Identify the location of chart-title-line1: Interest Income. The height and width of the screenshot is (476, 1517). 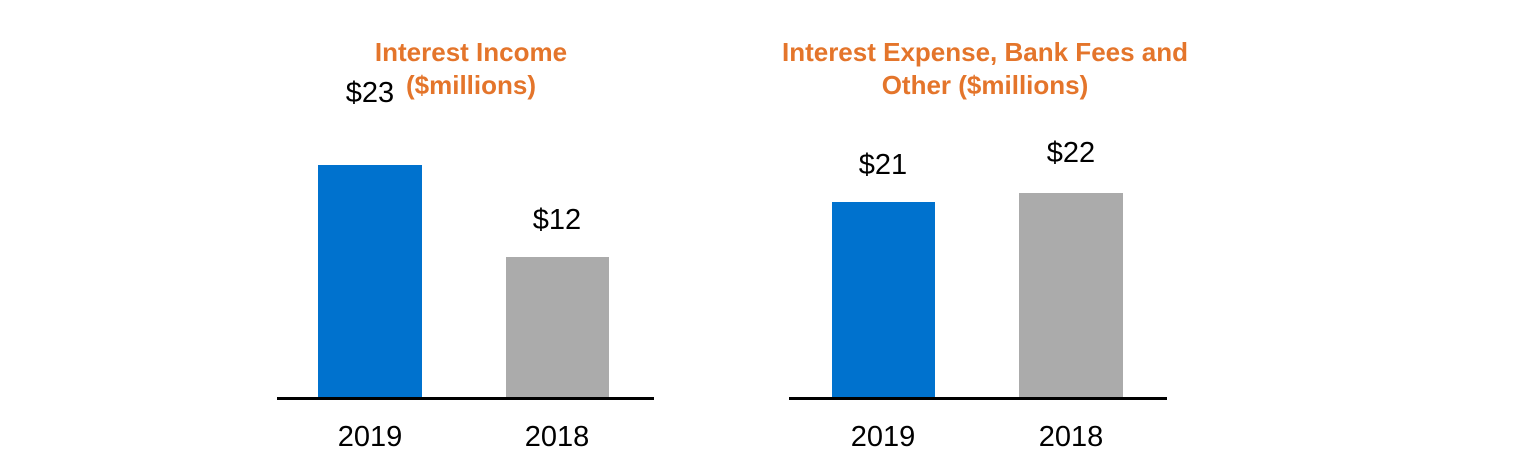
(471, 52).